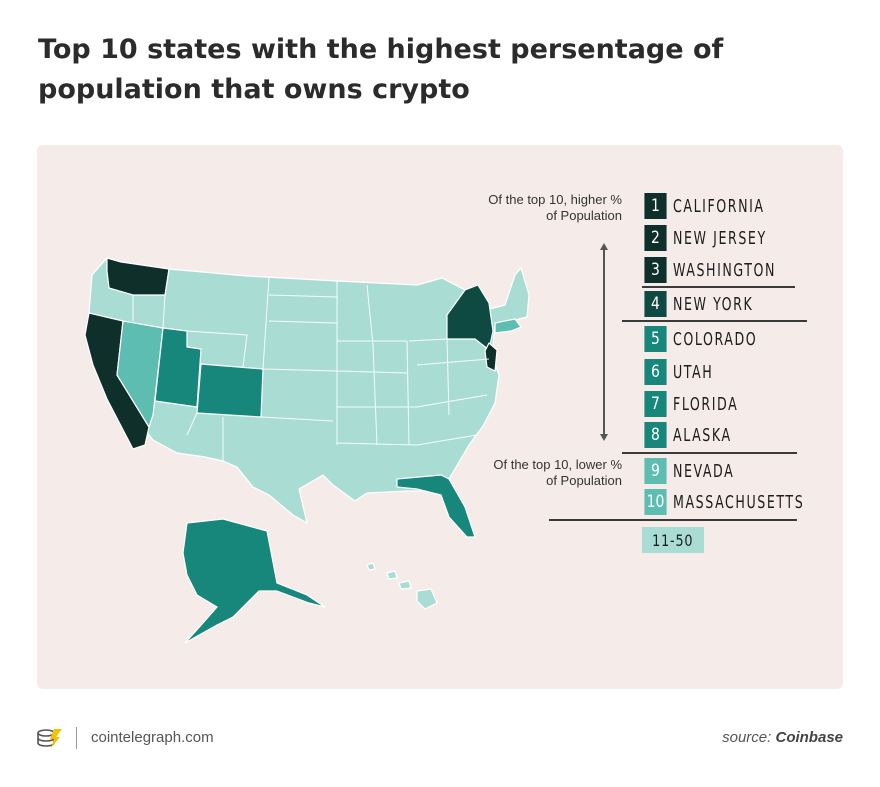 The image size is (880, 787). What do you see at coordinates (138, 276) in the screenshot?
I see `map-state-washington` at bounding box center [138, 276].